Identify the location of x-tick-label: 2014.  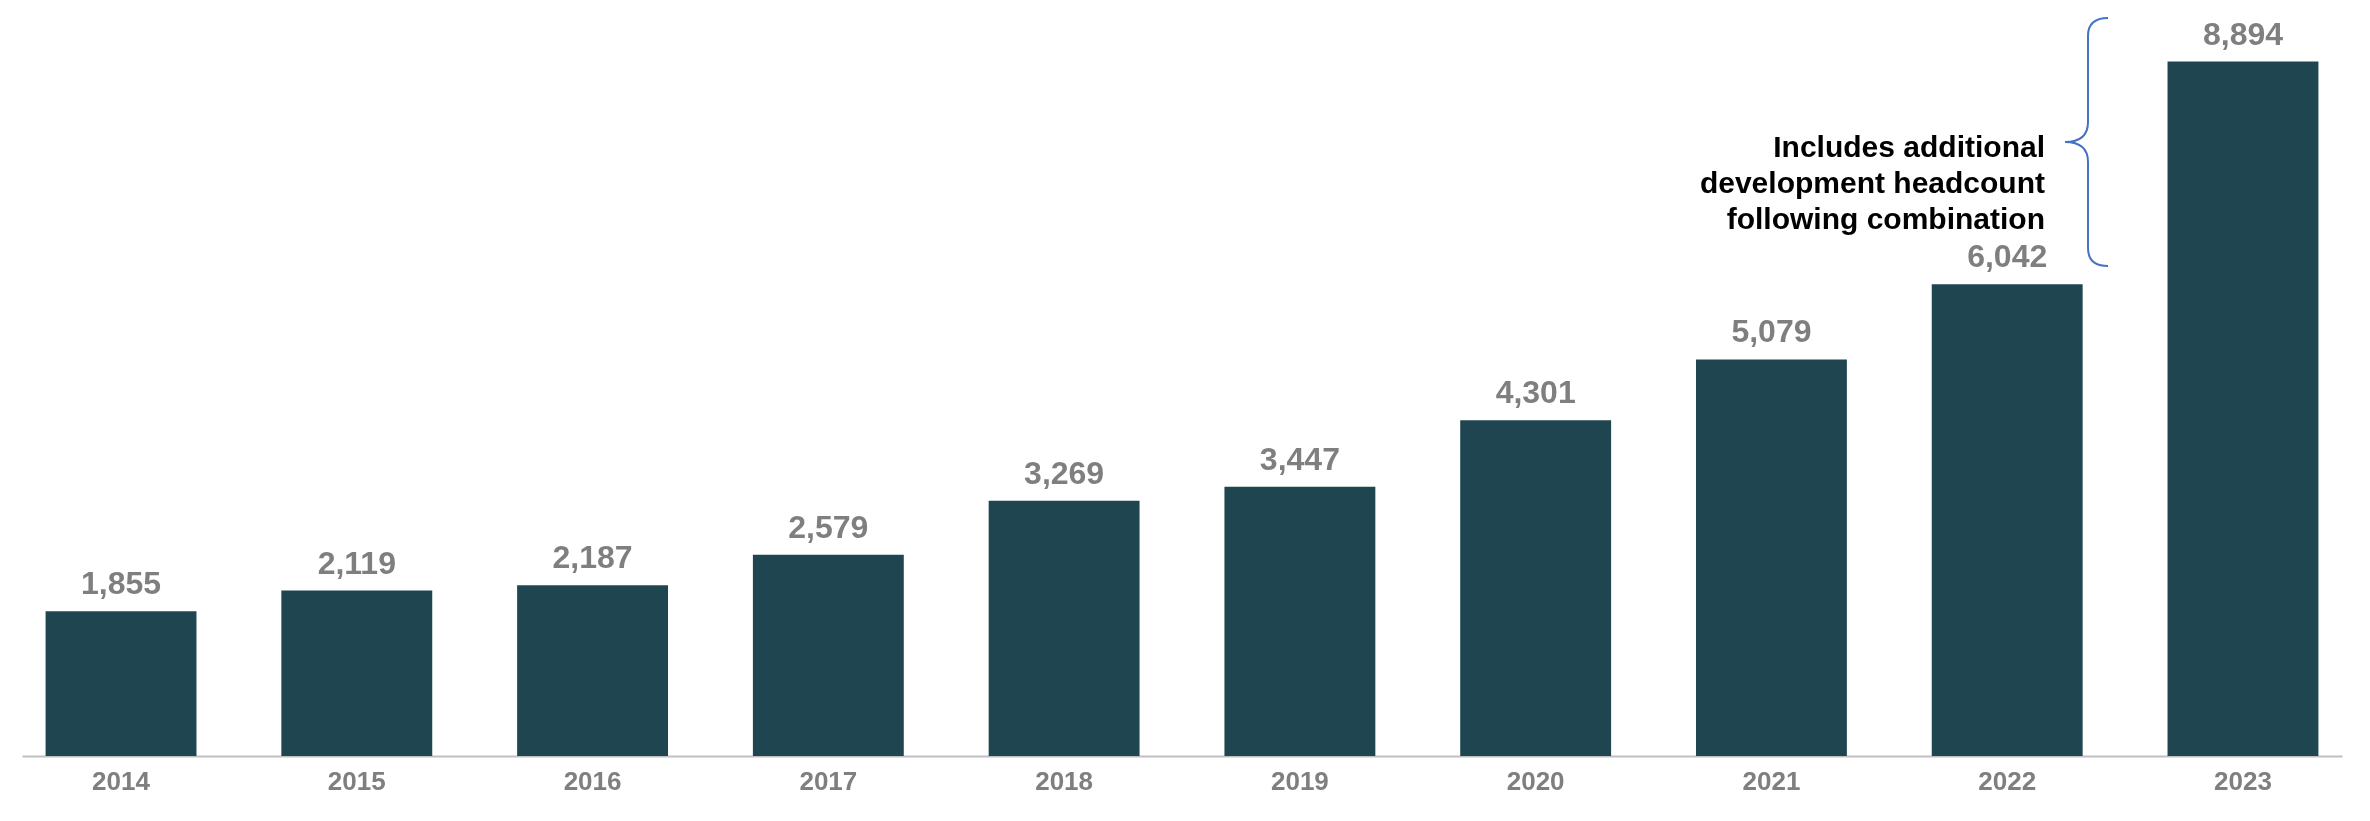
(121, 780).